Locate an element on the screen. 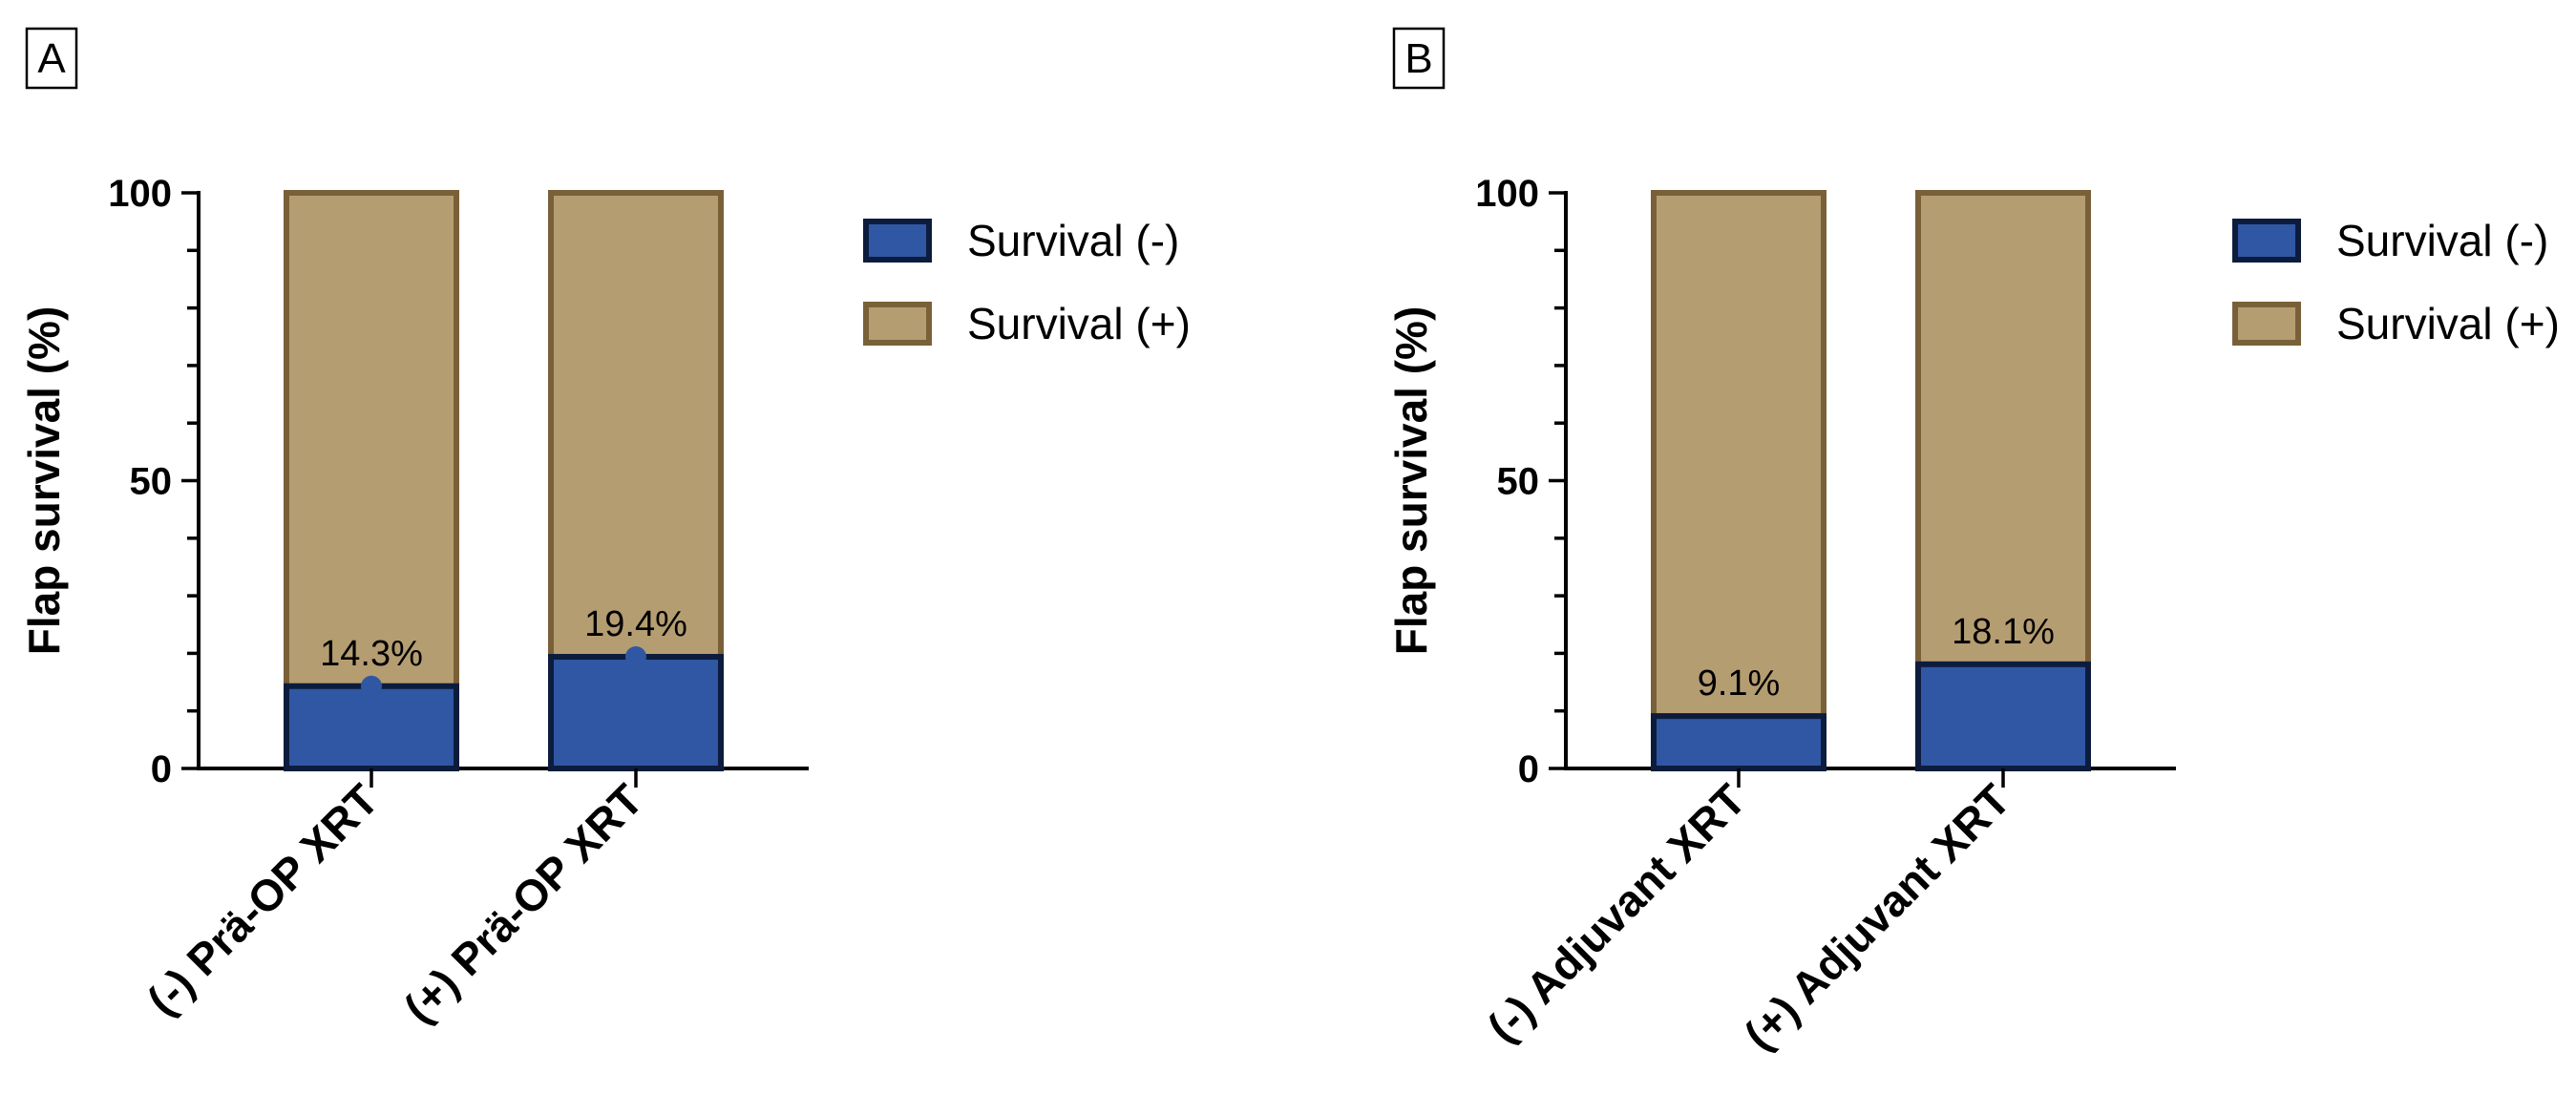 The width and height of the screenshot is (2576, 1094). data-label: 14.3% is located at coordinates (371, 654).